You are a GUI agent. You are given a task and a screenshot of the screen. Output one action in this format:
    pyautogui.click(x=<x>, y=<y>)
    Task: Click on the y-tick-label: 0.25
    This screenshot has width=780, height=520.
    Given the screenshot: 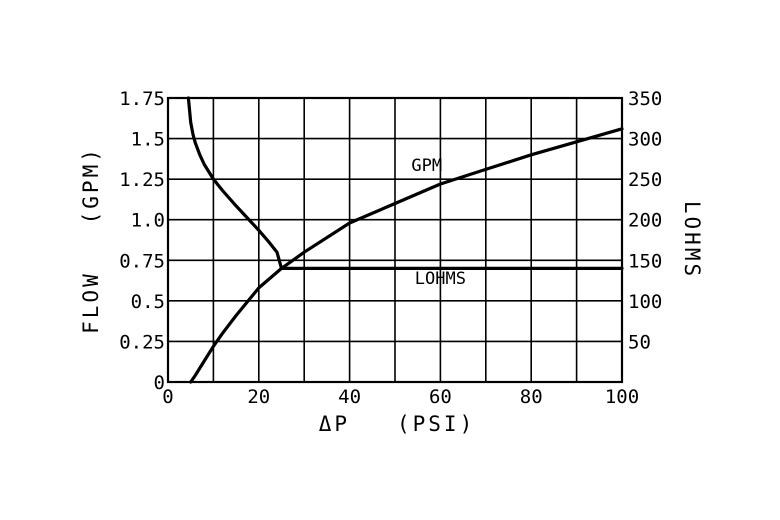 What is the action you would take?
    pyautogui.click(x=142, y=342)
    